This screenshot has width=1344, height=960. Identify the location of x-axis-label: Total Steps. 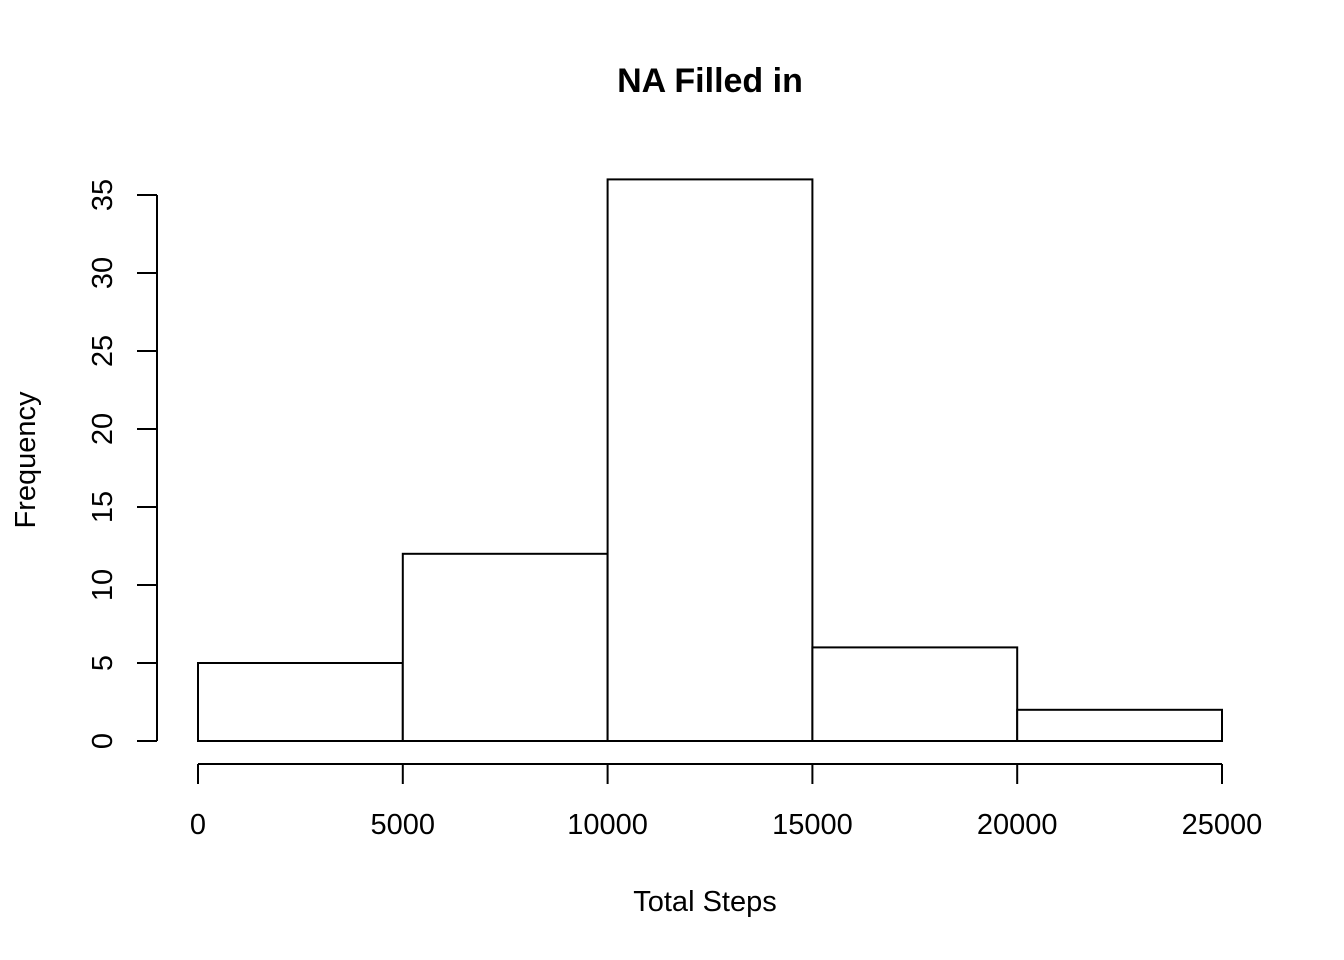
(704, 902).